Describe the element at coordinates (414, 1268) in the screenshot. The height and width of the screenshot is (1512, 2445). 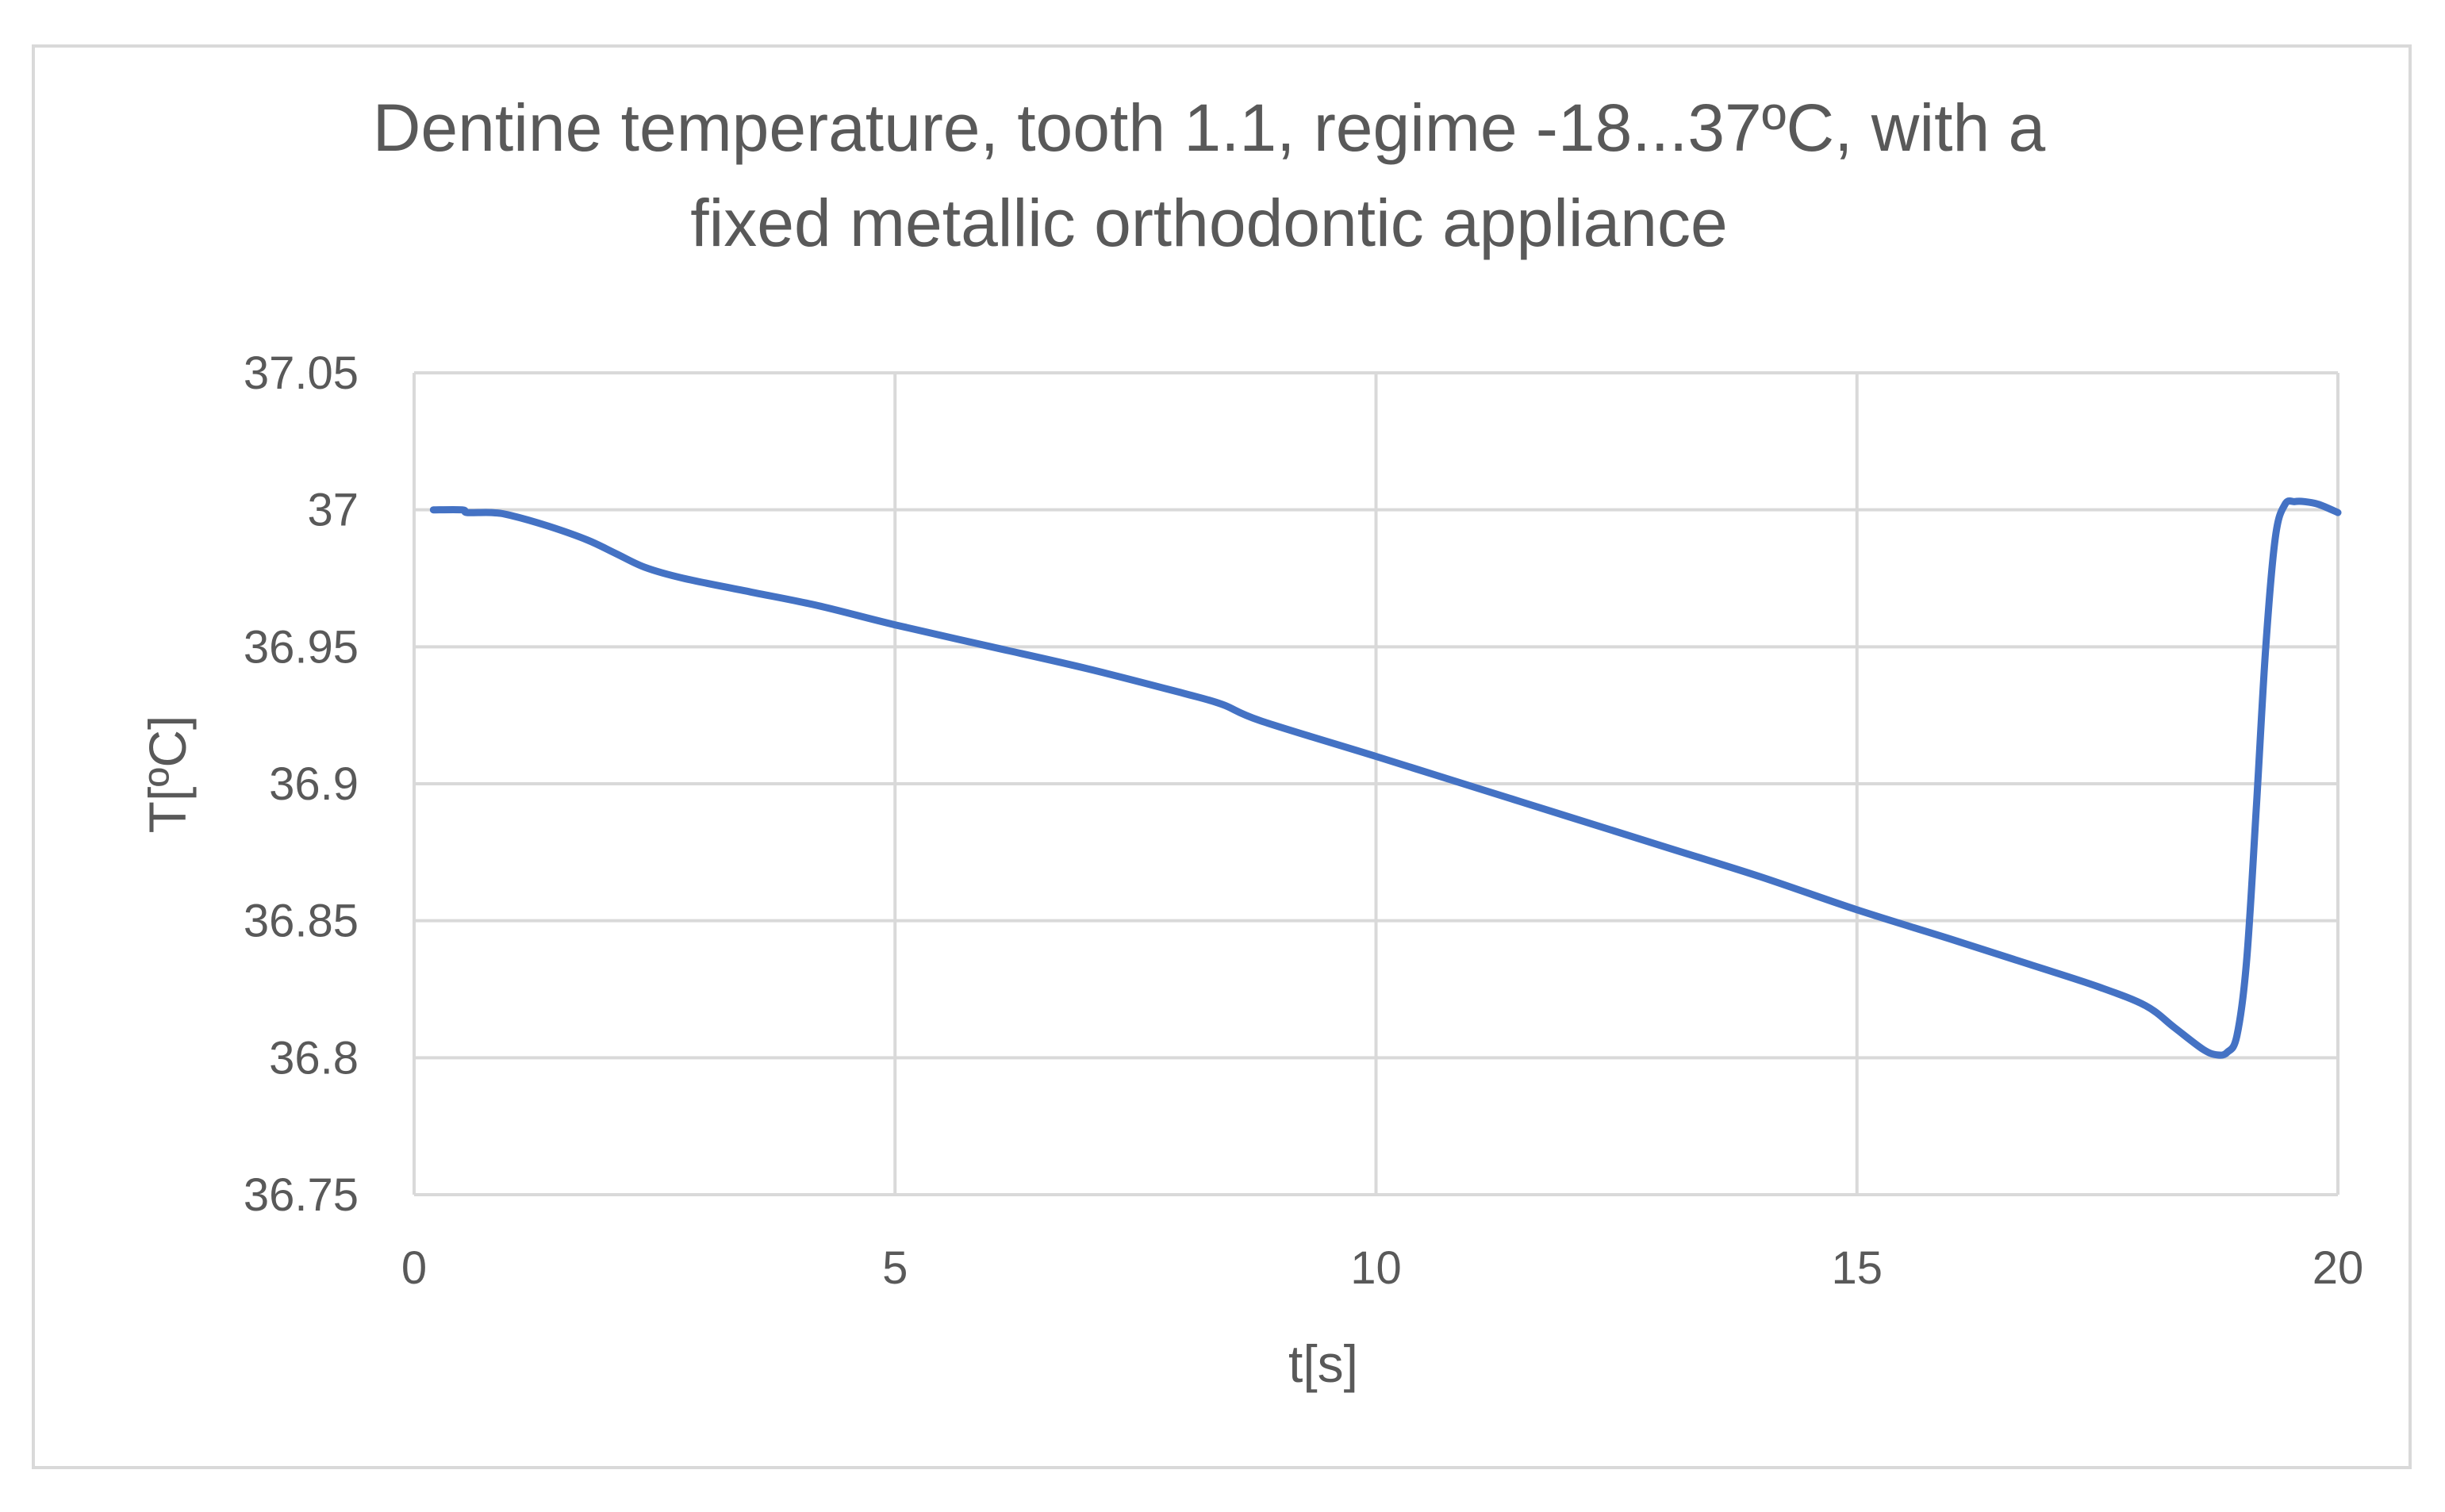
I see `x-tick-label: 0` at that location.